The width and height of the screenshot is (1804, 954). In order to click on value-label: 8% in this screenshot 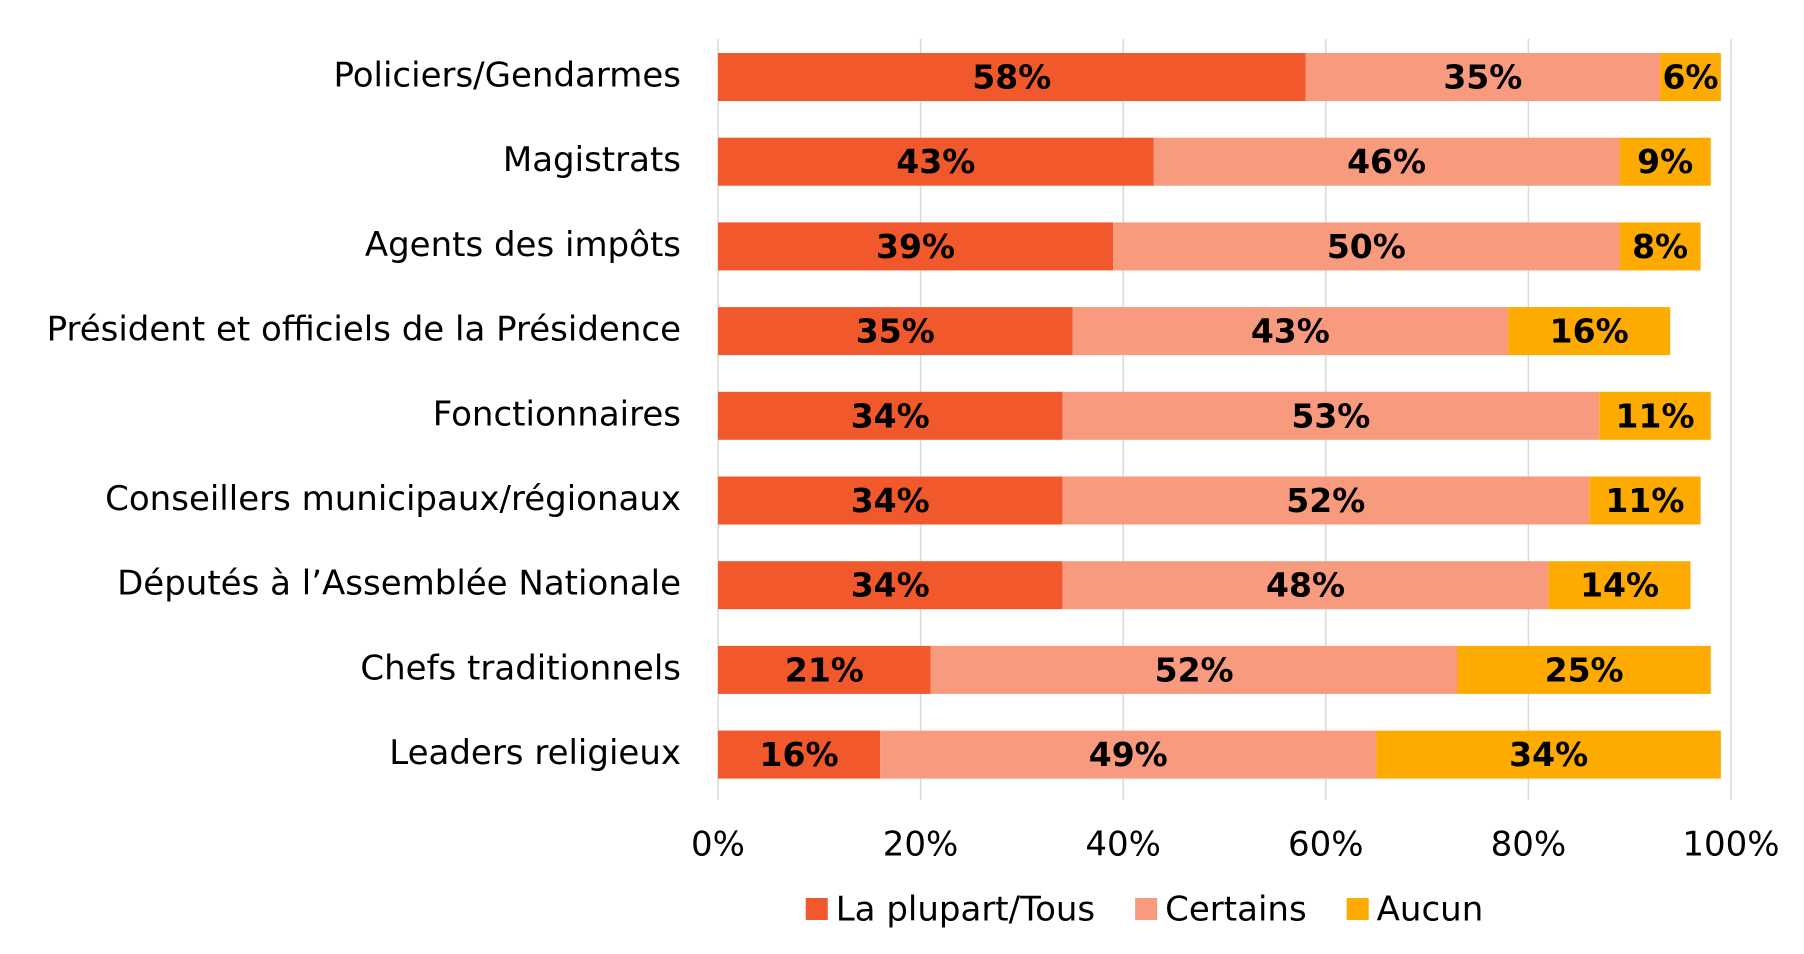, I will do `click(1660, 246)`.